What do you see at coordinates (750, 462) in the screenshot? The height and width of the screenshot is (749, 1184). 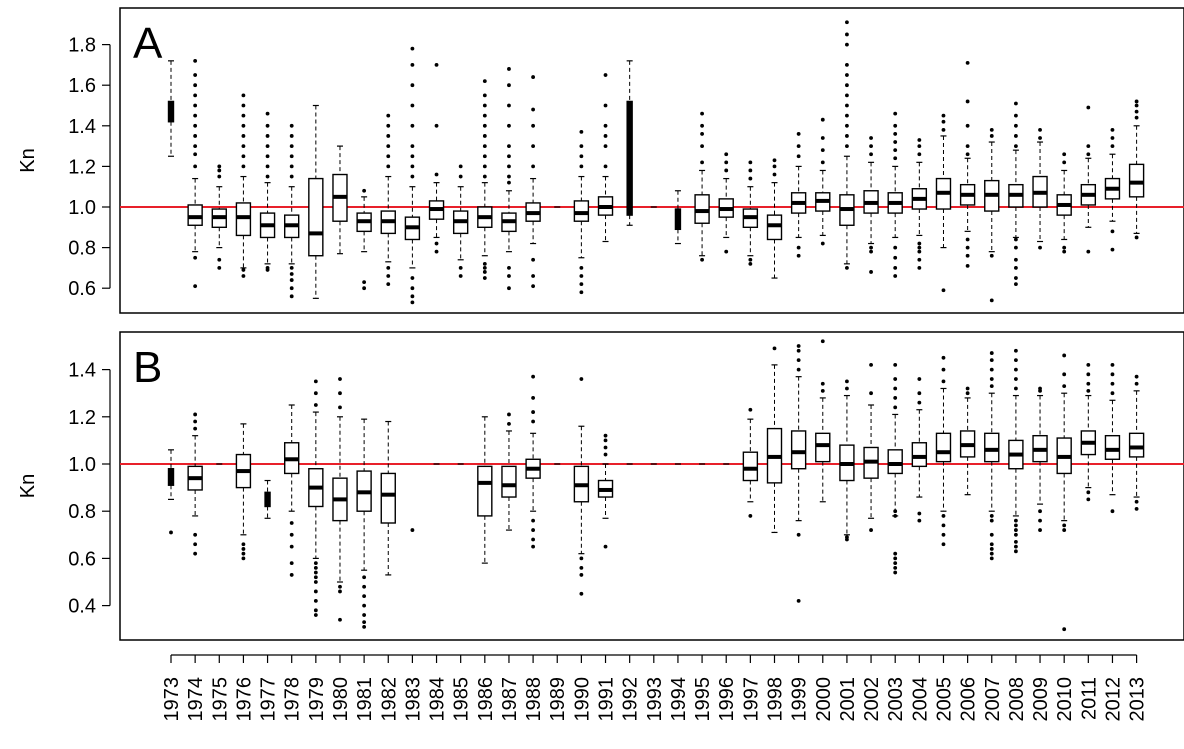 I see `box-1997` at bounding box center [750, 462].